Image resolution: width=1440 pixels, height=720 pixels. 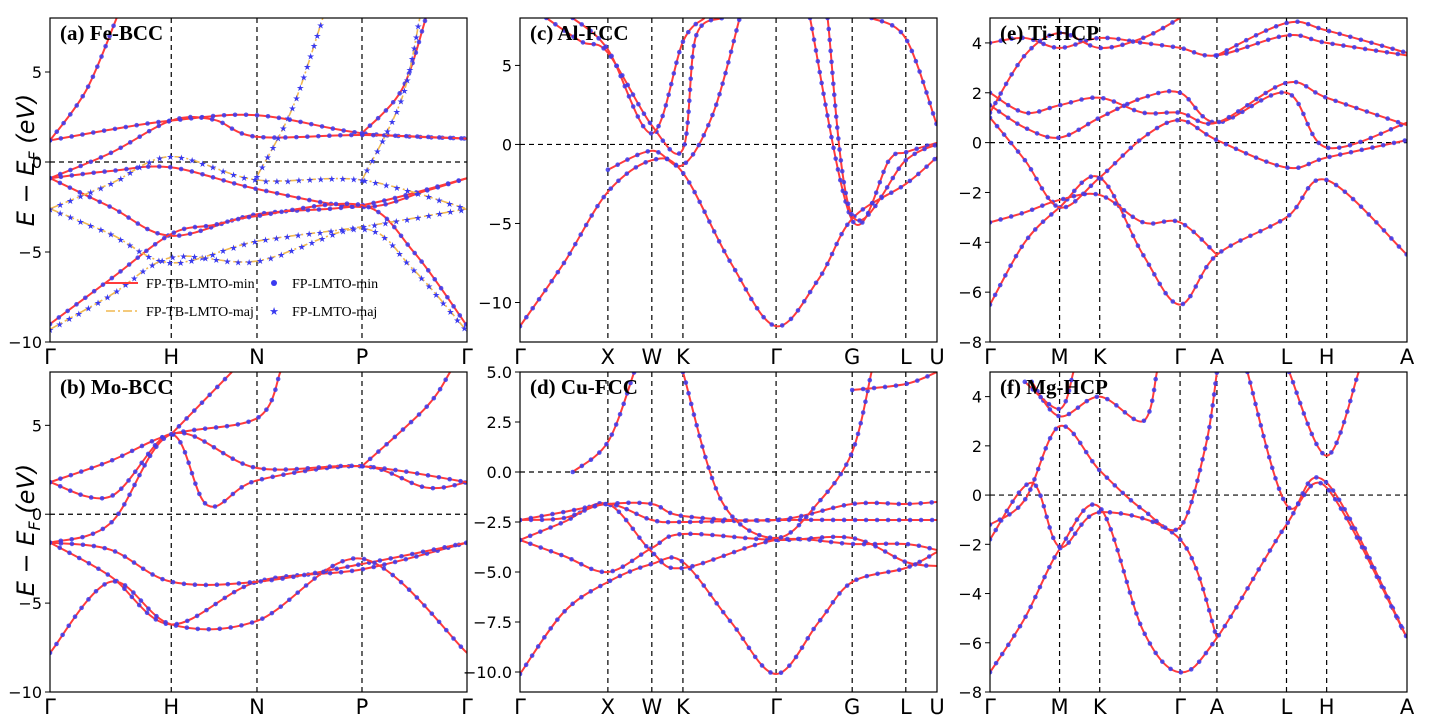 I want to click on ytick-label: 0, so click(x=977, y=143).